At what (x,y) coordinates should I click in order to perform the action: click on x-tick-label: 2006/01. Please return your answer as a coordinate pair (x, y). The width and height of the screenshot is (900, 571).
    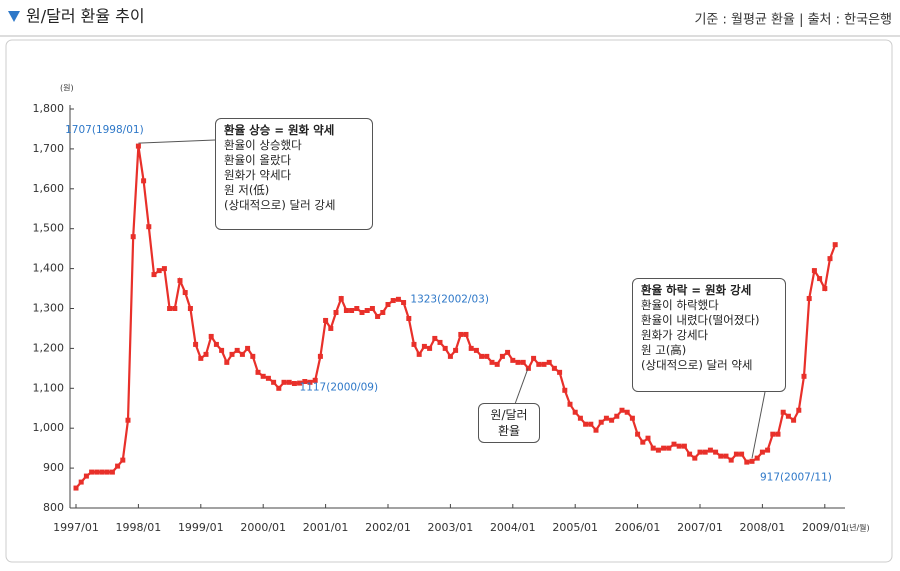
    Looking at the image, I should click on (638, 527).